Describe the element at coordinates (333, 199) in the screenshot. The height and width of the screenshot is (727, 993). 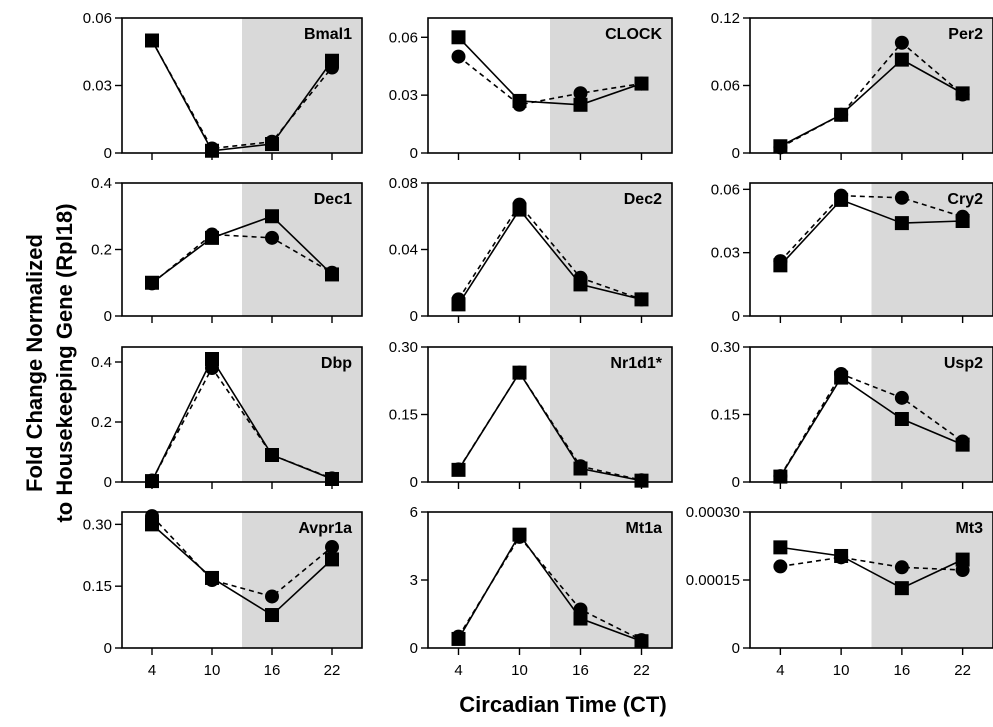
I see `panel-title: Dec1` at that location.